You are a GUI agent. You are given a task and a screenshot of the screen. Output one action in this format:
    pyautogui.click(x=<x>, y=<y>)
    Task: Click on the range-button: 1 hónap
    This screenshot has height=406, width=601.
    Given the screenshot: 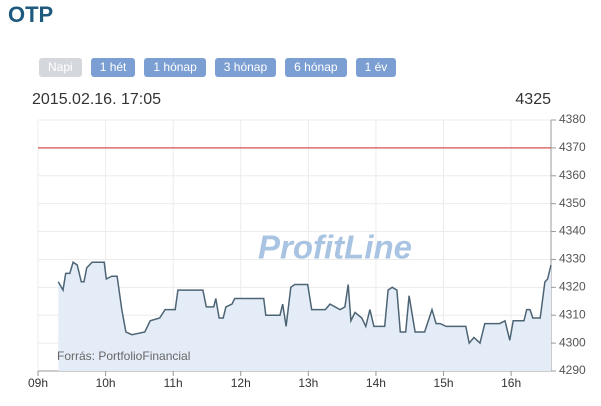 What is the action you would take?
    pyautogui.click(x=175, y=67)
    